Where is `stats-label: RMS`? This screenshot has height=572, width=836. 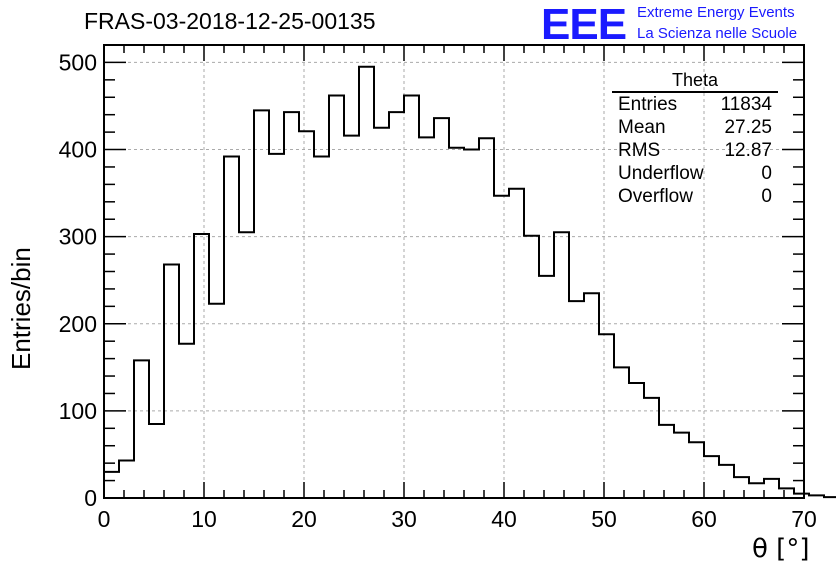 stats-label: RMS is located at coordinates (639, 150).